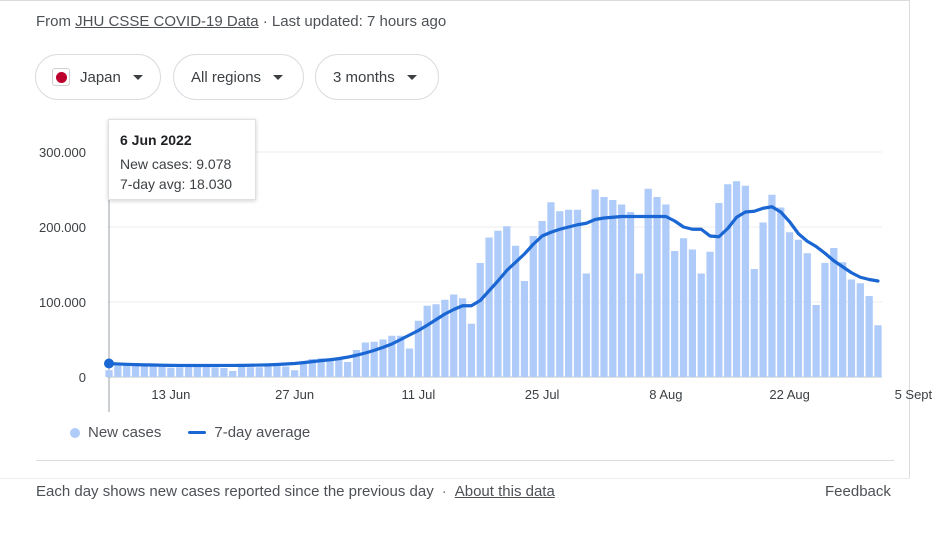 This screenshot has width=936, height=534. What do you see at coordinates (294, 394) in the screenshot?
I see `x-tick-label: 27 Jun` at bounding box center [294, 394].